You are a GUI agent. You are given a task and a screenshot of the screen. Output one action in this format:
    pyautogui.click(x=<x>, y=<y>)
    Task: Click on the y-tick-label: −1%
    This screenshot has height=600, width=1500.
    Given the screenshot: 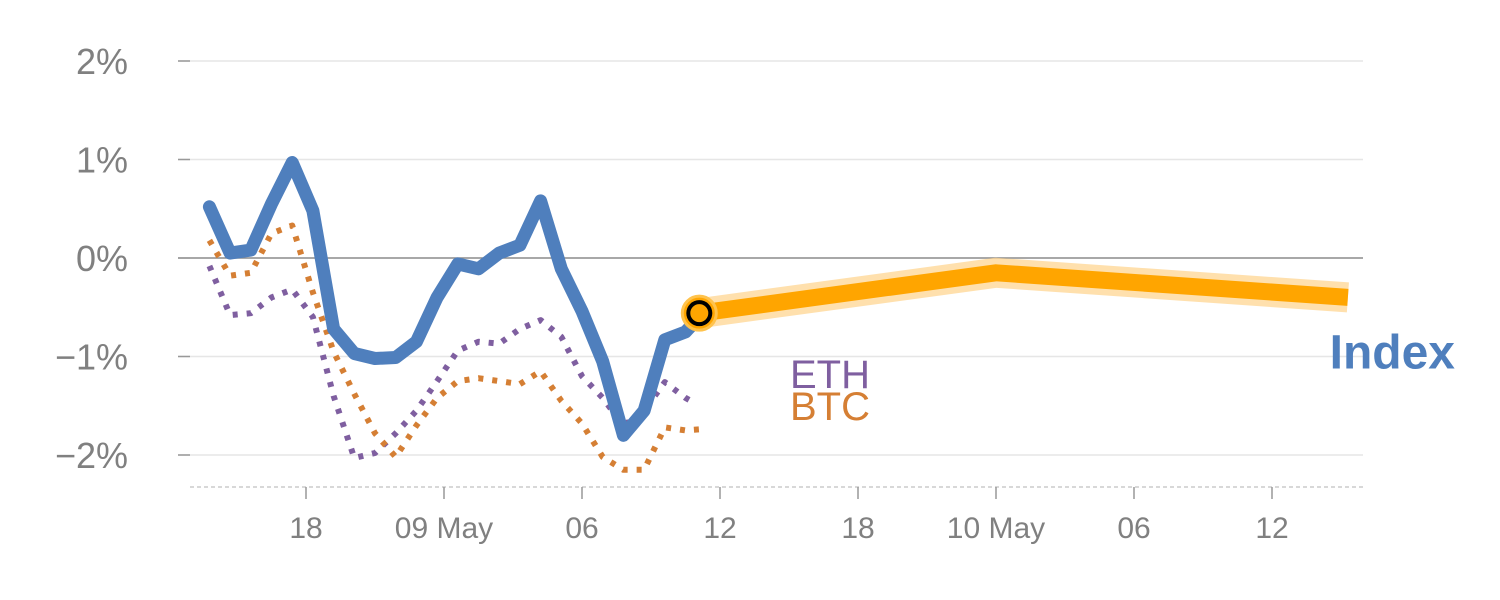 What is the action you would take?
    pyautogui.click(x=91, y=357)
    